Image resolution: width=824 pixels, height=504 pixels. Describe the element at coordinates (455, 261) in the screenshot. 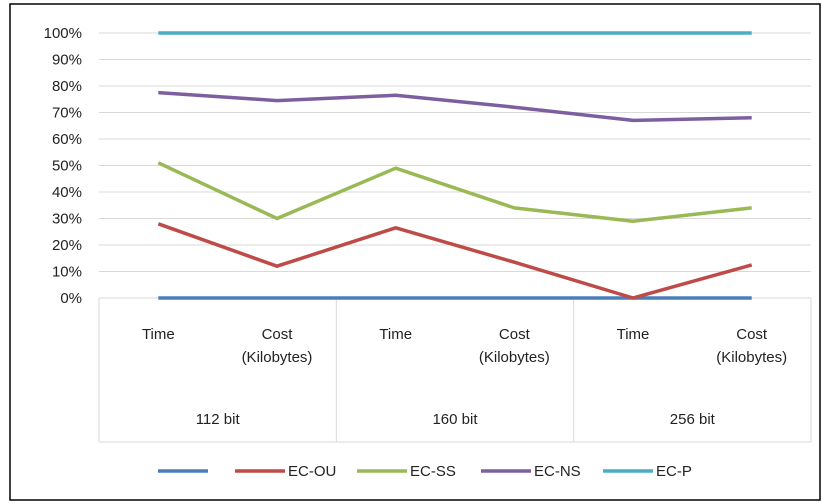

I see `series-line-ec-ou` at that location.